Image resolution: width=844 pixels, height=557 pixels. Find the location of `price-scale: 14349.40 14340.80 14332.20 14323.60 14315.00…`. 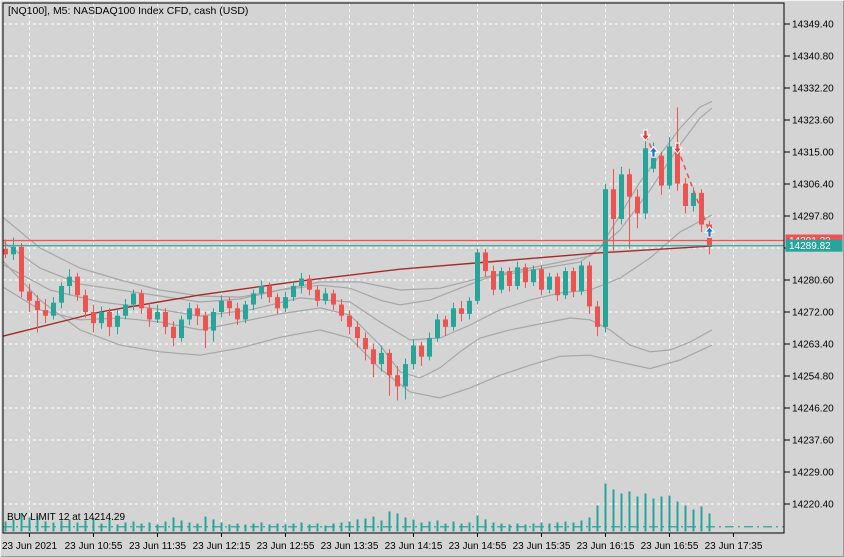

price-scale: 14349.40 14340.80 14332.20 14323.60 14315.00… is located at coordinates (813, 265).